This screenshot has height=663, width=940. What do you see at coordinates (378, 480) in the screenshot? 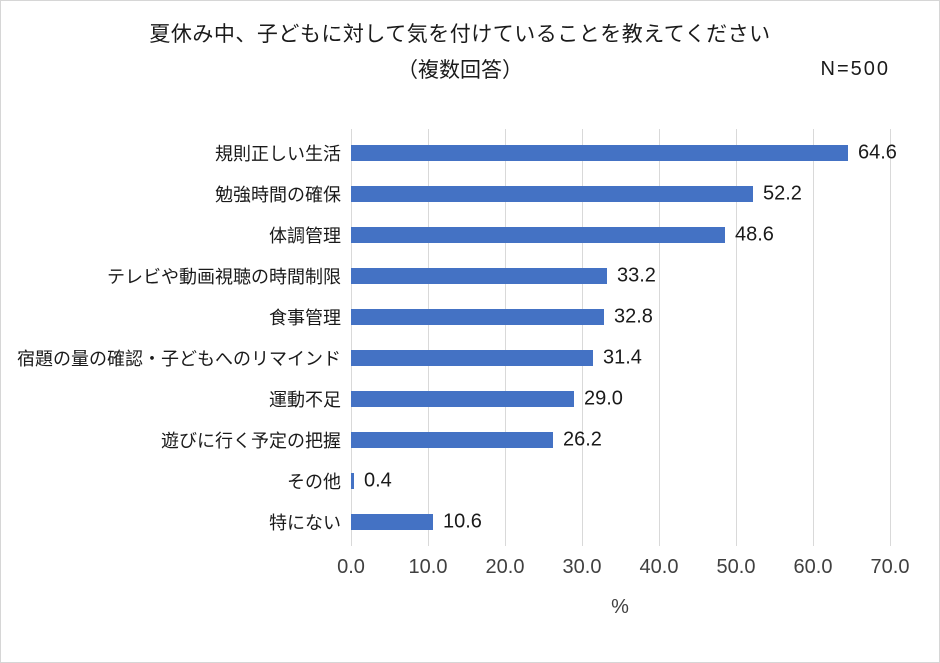
I see `value-label: 0.4` at bounding box center [378, 480].